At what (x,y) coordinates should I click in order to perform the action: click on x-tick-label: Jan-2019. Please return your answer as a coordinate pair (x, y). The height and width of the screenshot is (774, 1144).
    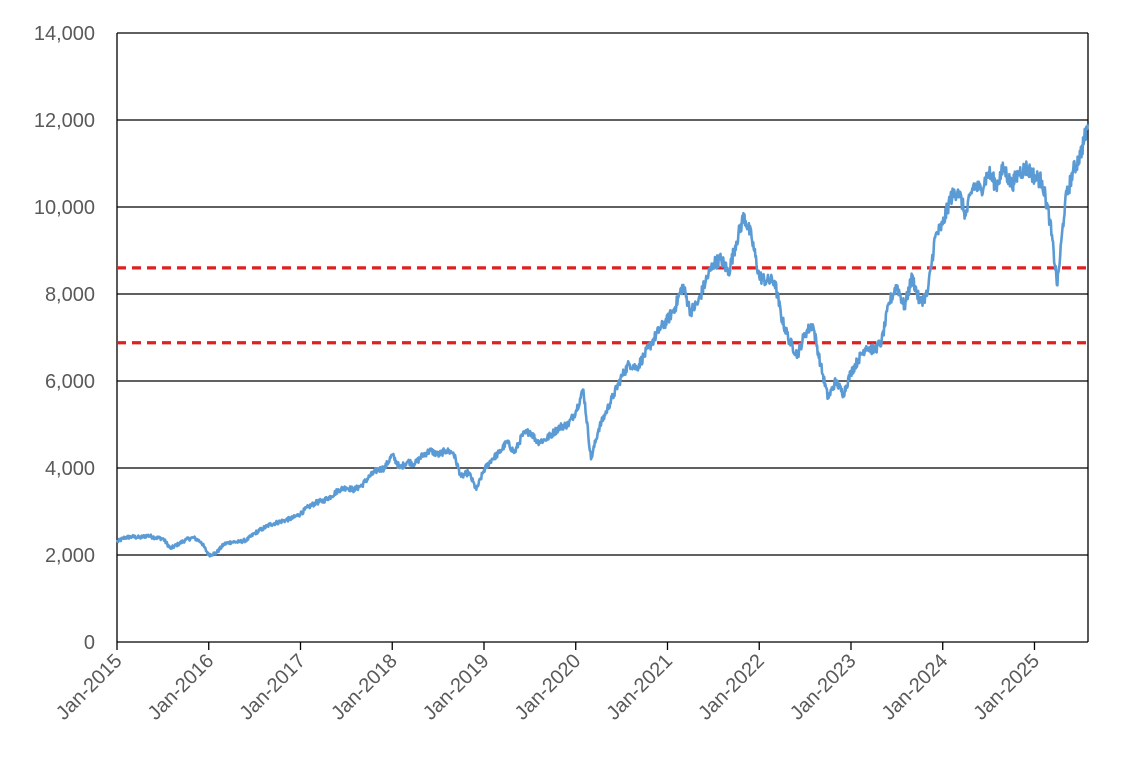
    Looking at the image, I should click on (456, 687).